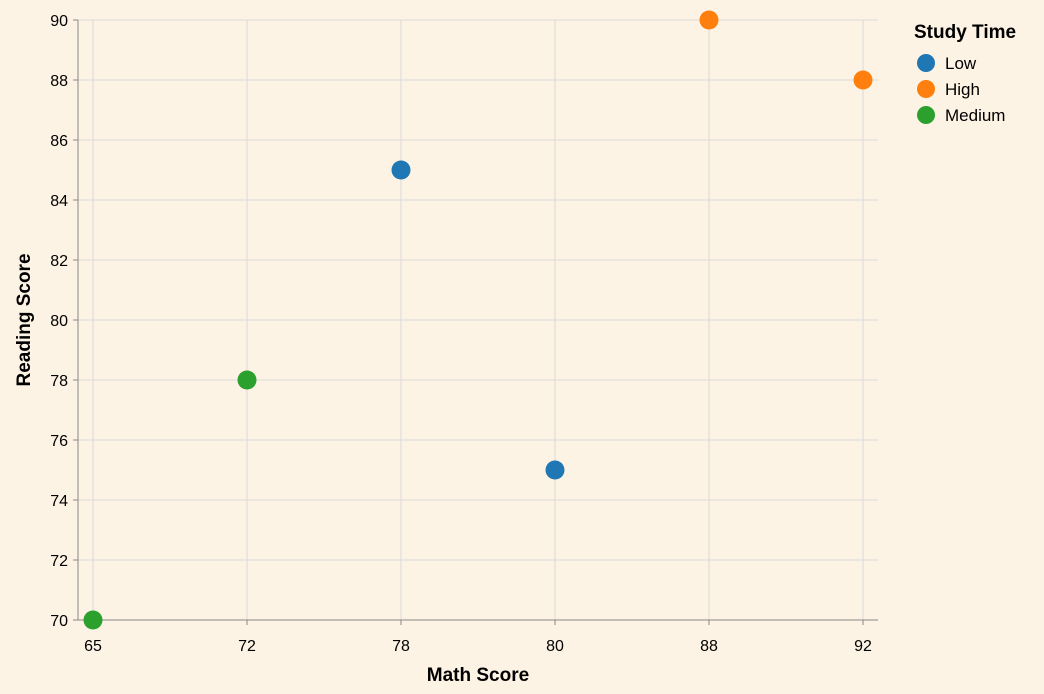  I want to click on x-tick-label: 65, so click(93, 646).